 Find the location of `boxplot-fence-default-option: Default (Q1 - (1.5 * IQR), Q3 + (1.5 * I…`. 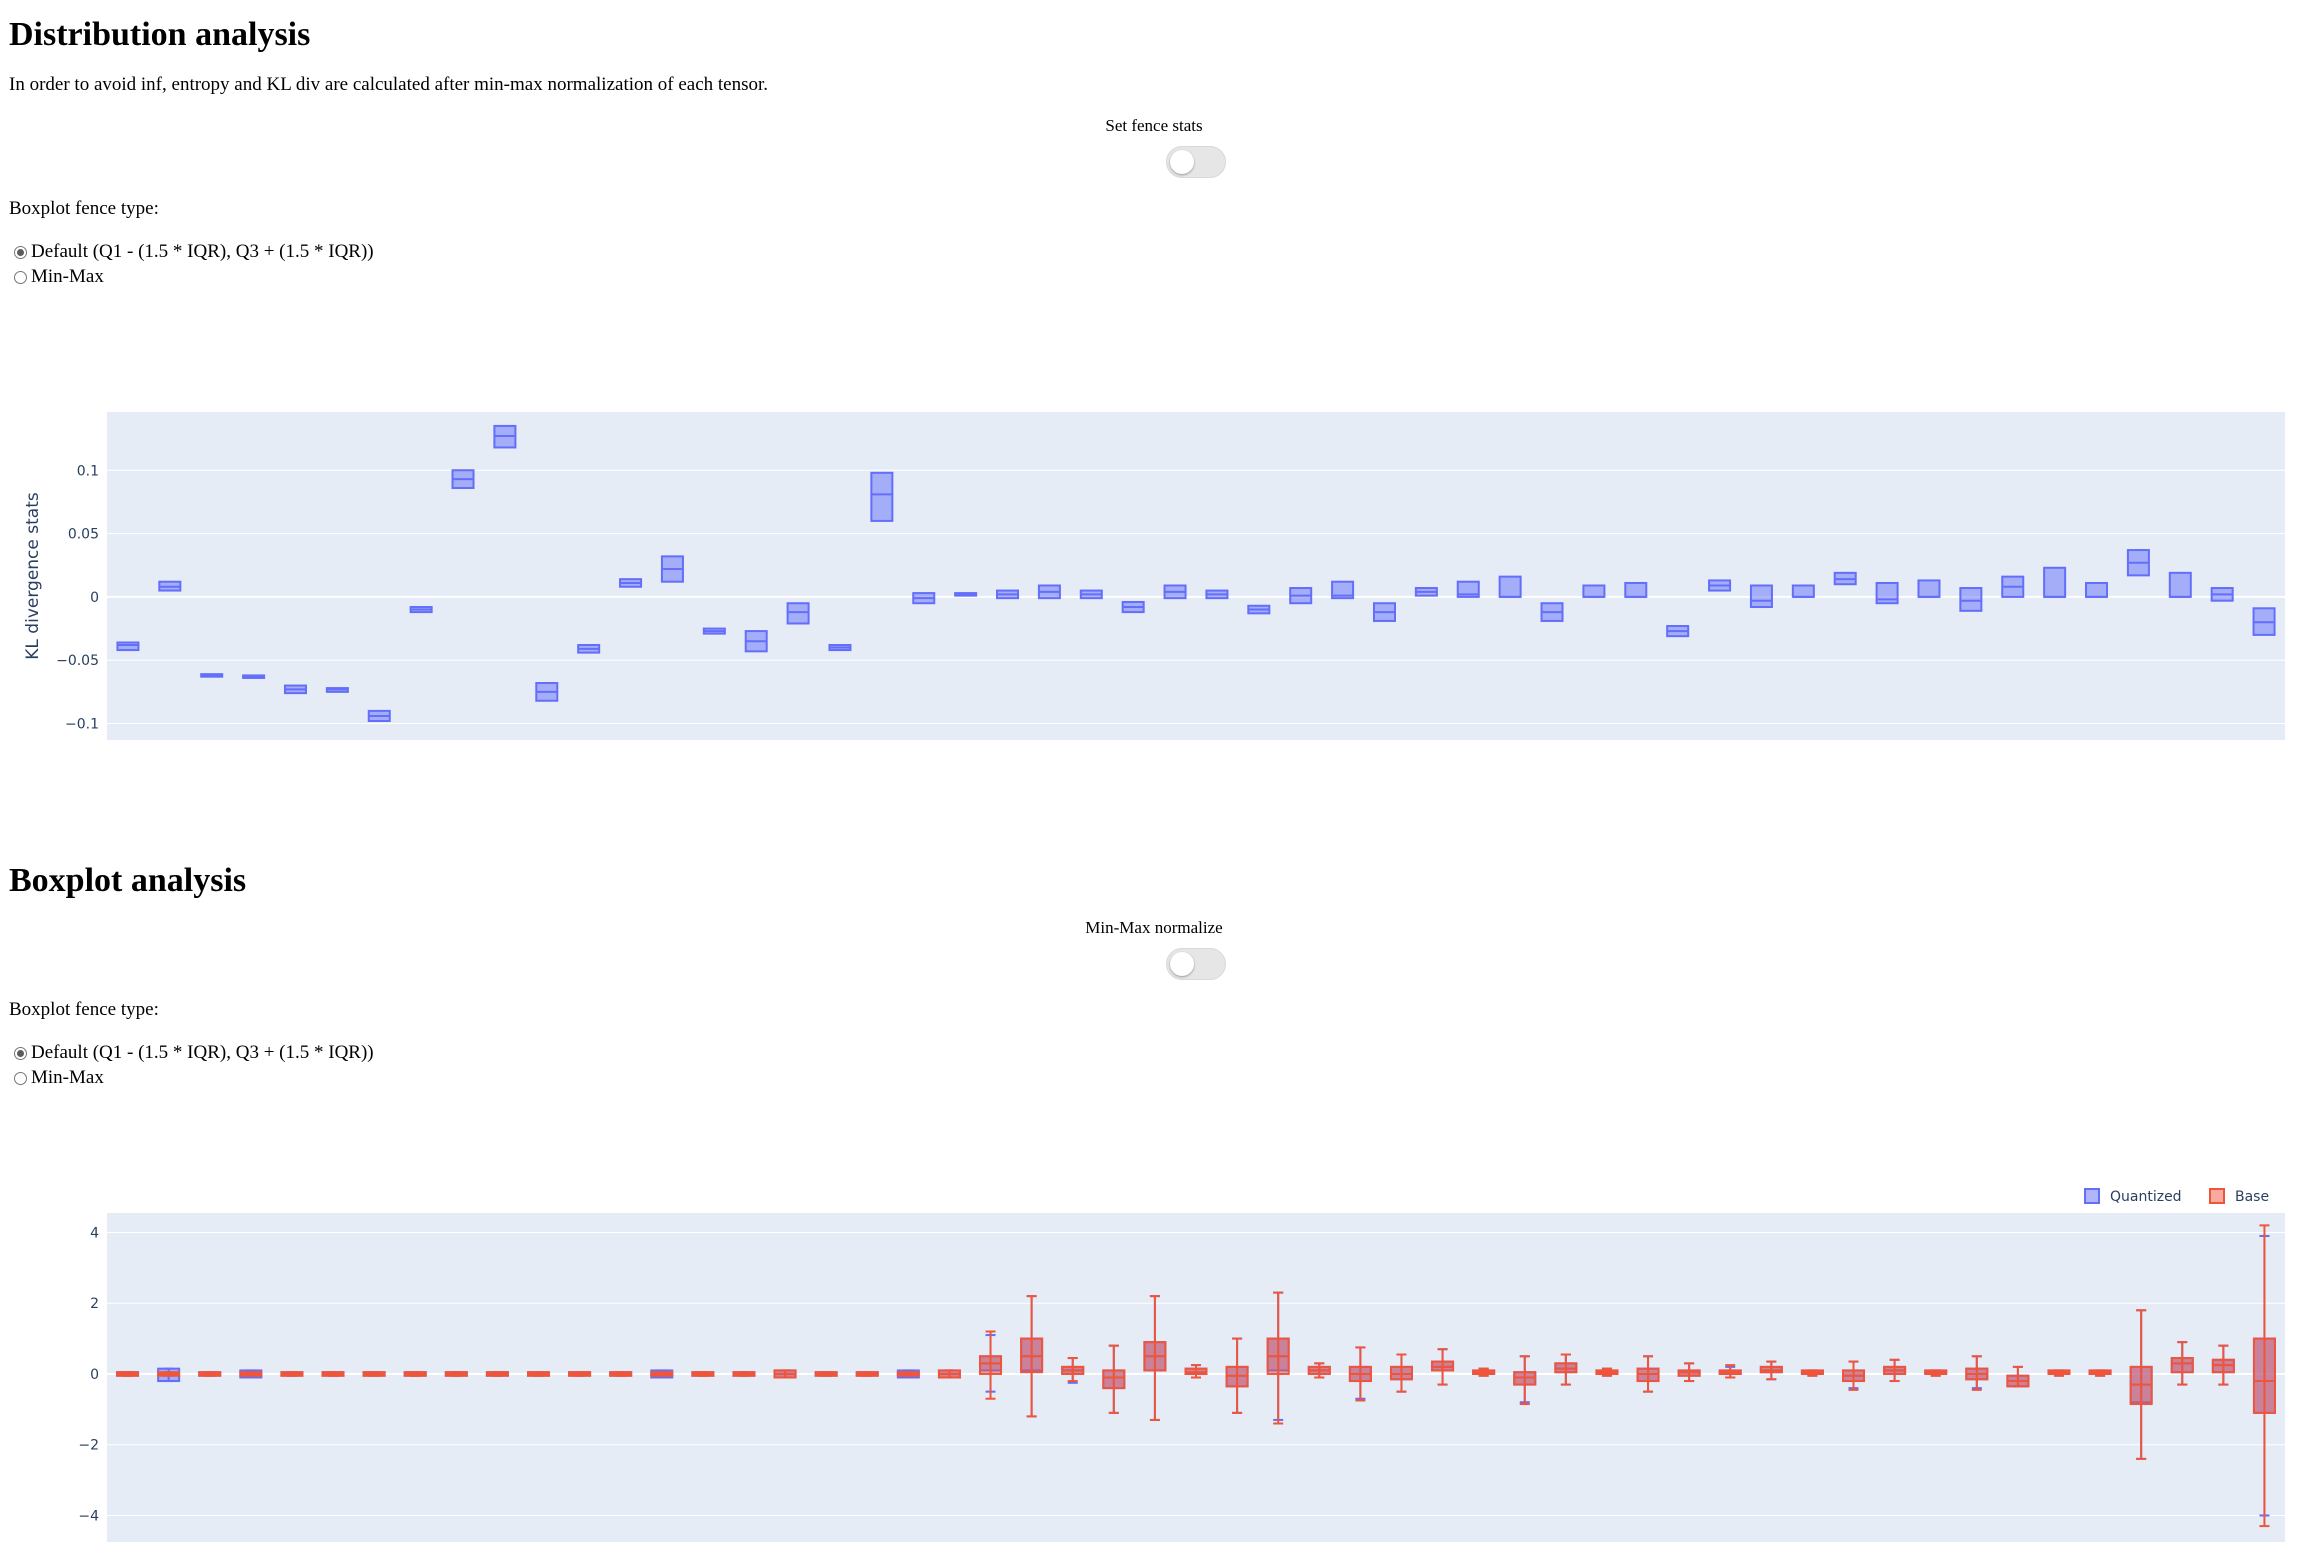

boxplot-fence-default-option: Default (Q1 - (1.5 * IQR), Q3 + (1.5 * I… is located at coordinates (194, 1053).